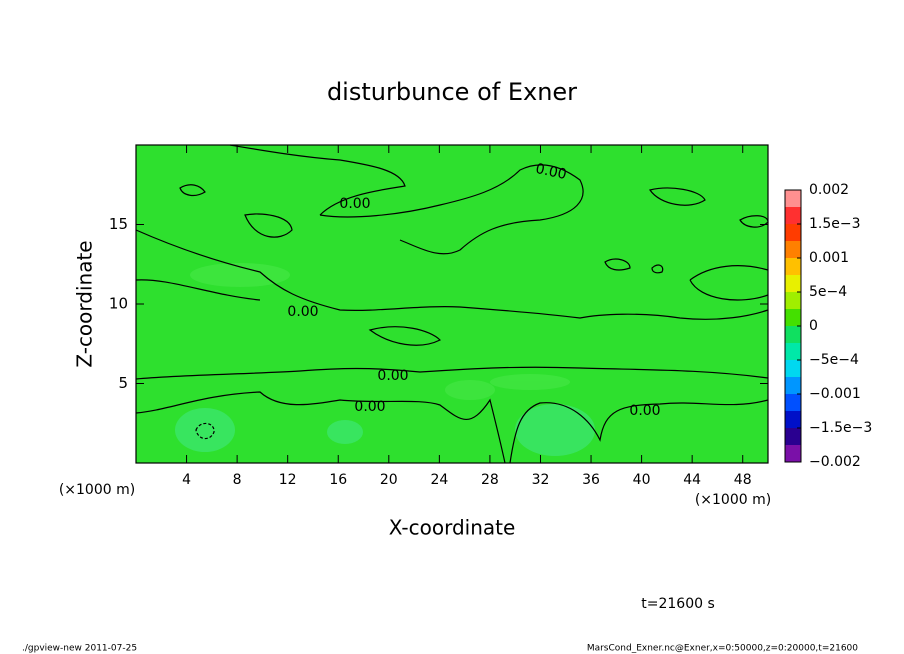 The height and width of the screenshot is (654, 904). I want to click on y-tick-label: 5, so click(123, 383).